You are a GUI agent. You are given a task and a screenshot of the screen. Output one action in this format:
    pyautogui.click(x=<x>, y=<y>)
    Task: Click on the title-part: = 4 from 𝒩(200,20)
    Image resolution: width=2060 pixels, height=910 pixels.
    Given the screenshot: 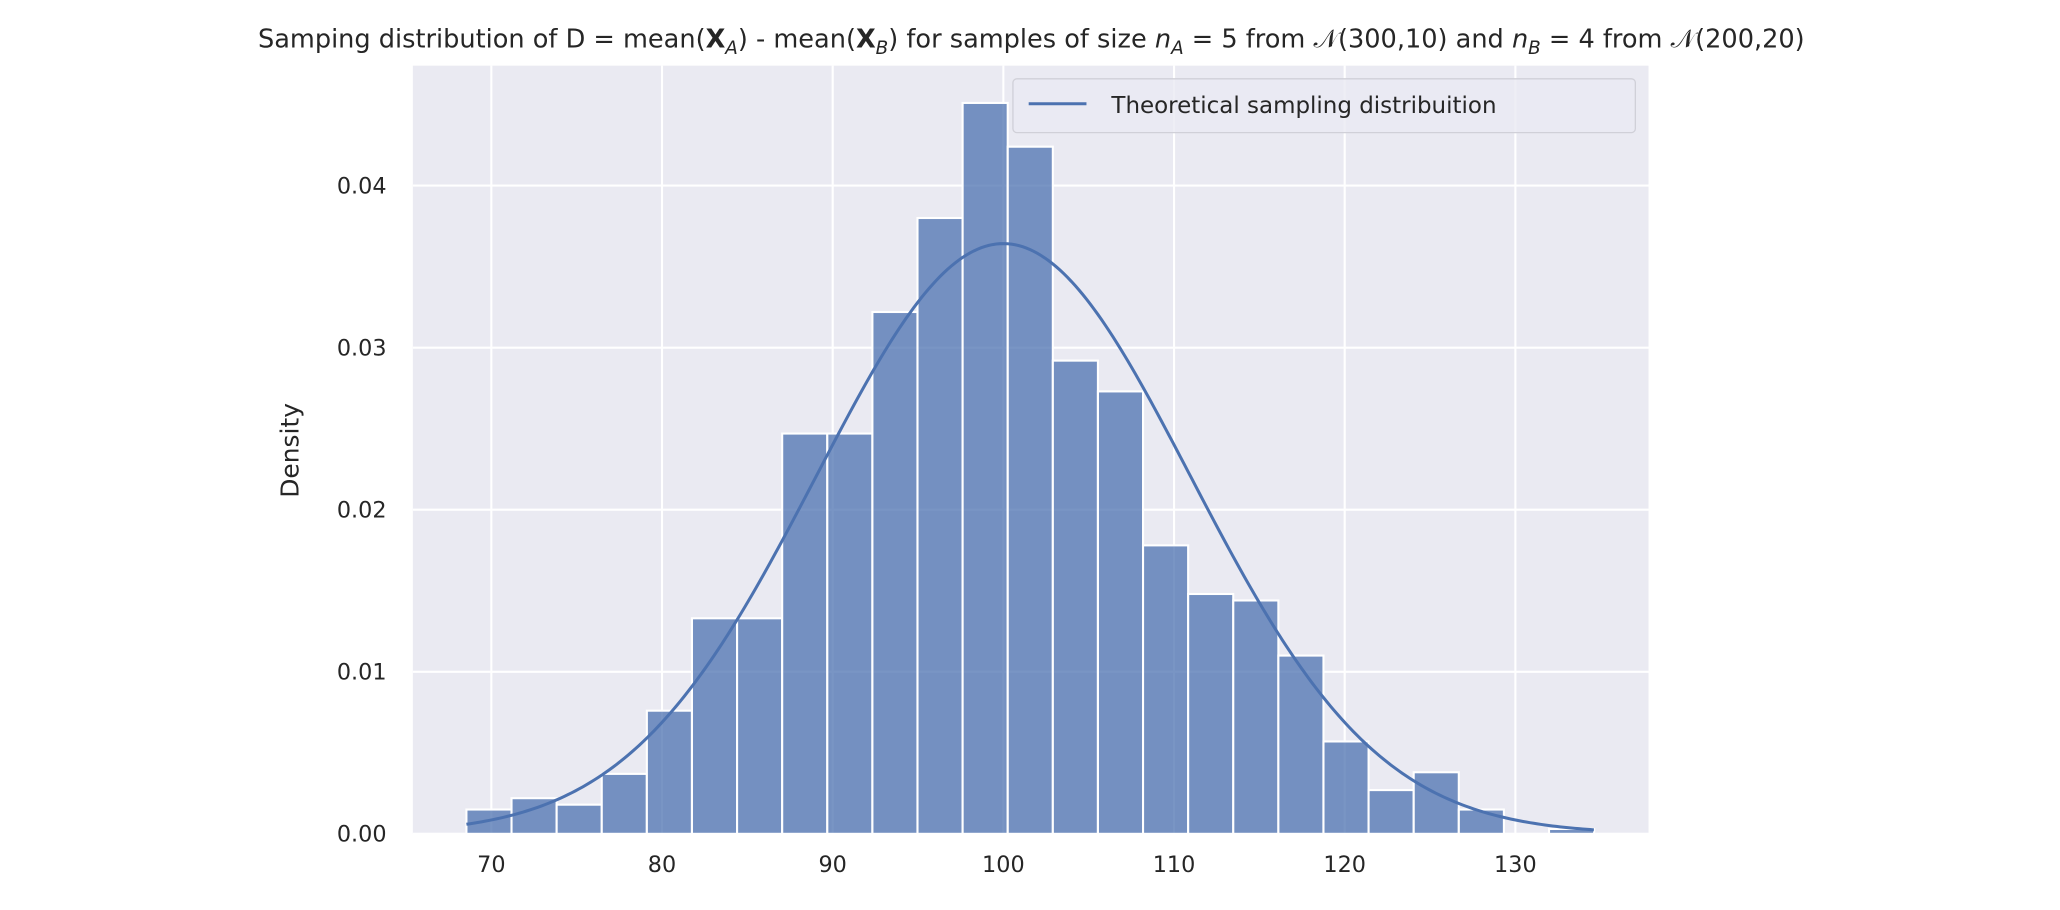 What is the action you would take?
    pyautogui.click(x=1673, y=39)
    